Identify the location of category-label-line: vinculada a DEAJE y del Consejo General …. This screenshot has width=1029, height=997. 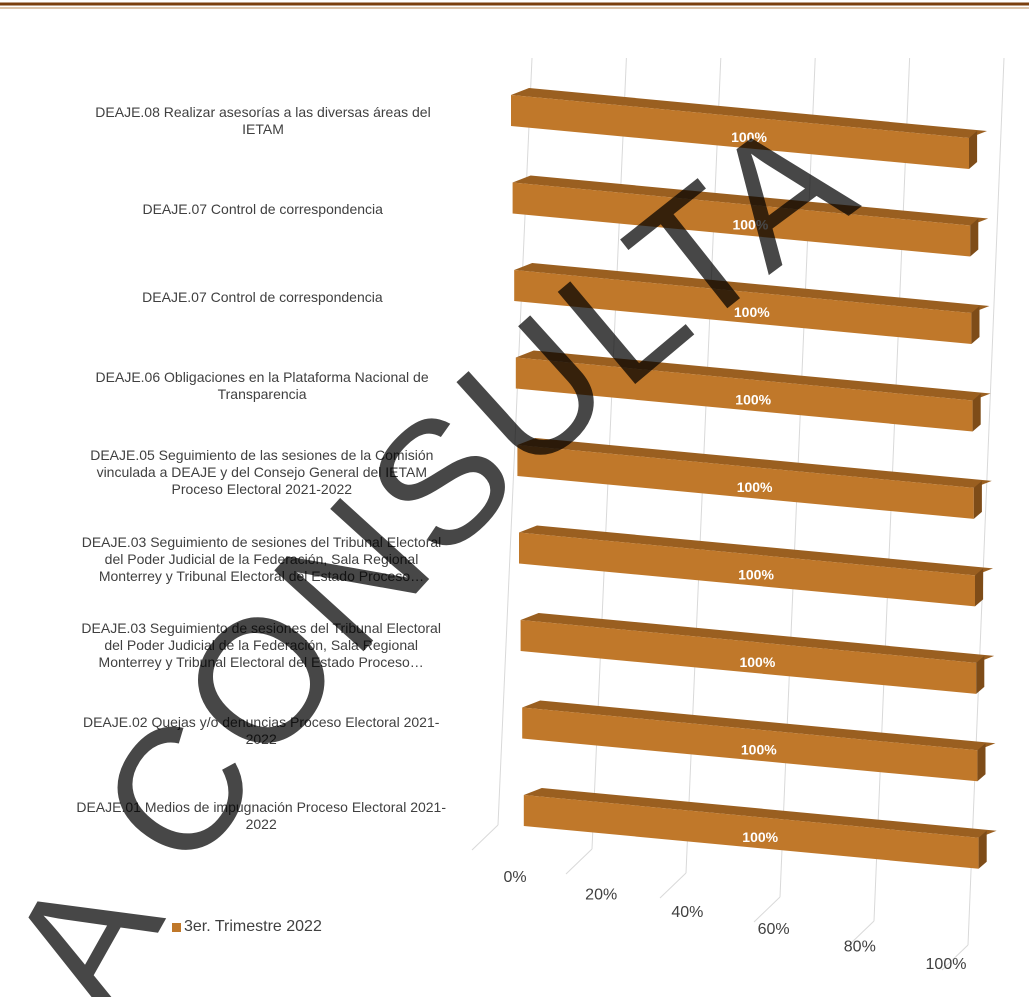
(262, 471).